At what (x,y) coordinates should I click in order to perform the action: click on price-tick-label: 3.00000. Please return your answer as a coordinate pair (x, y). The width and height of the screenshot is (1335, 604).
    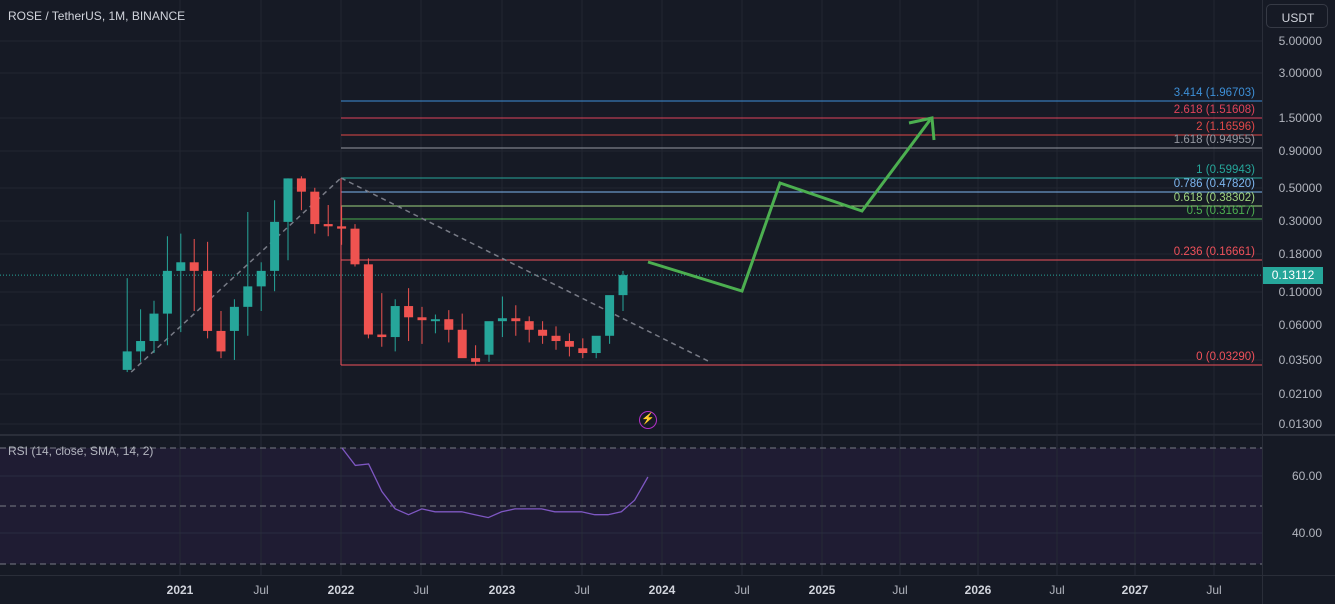
    Looking at the image, I should click on (1300, 73).